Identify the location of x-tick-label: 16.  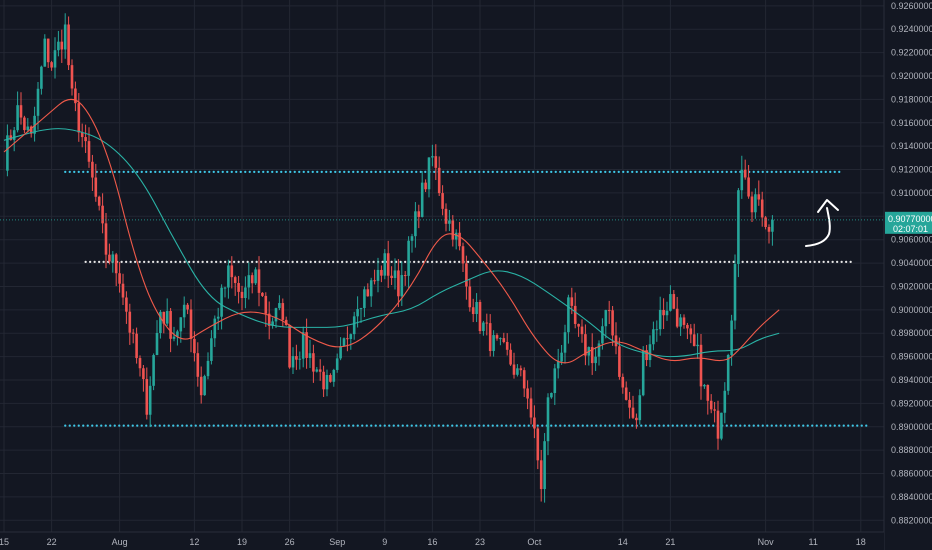
(432, 542).